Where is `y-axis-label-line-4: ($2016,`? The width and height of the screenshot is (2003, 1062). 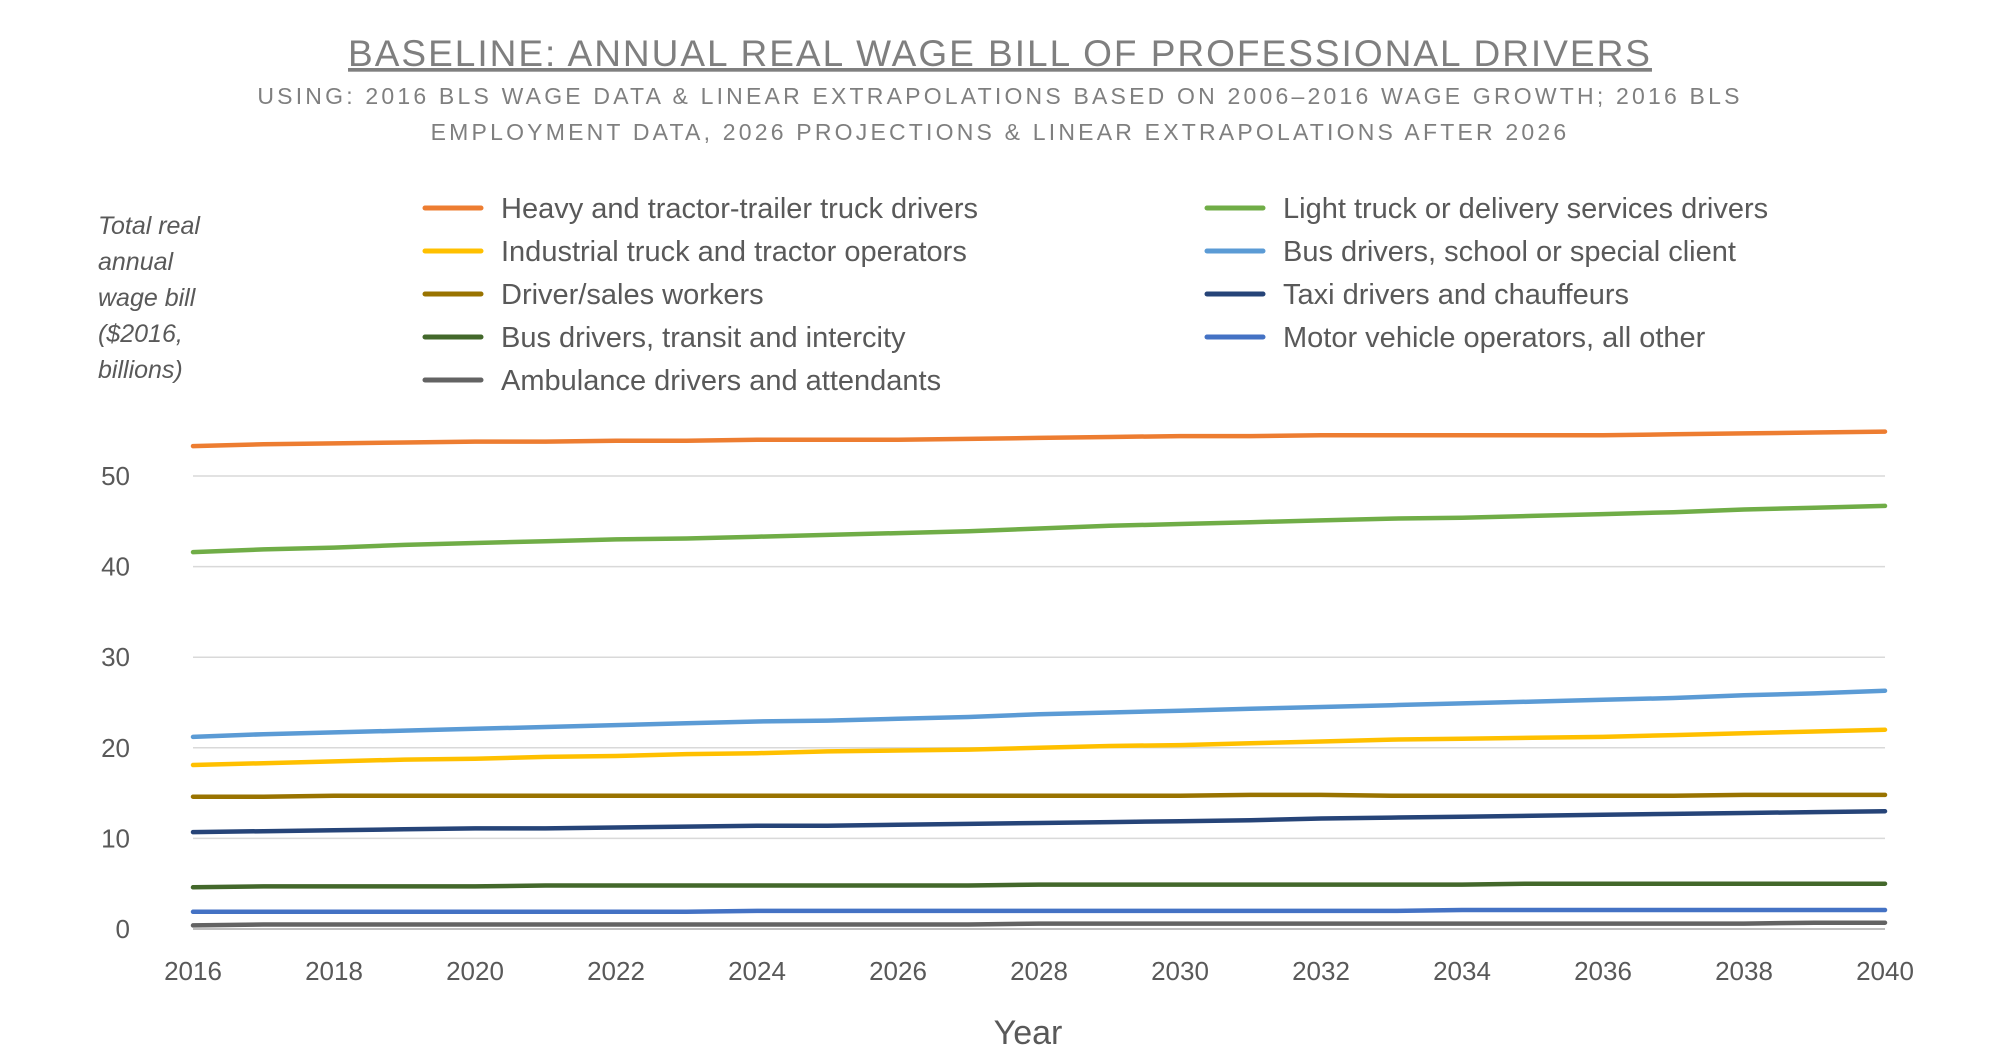 y-axis-label-line-4: ($2016, is located at coordinates (140, 334).